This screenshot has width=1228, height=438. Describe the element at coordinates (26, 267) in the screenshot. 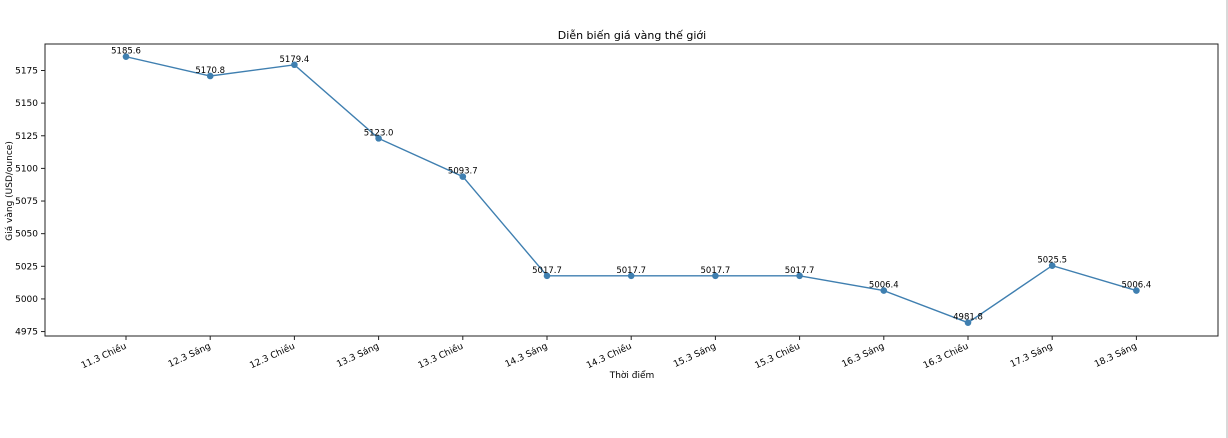

I see `y-tick-label: 5025` at that location.